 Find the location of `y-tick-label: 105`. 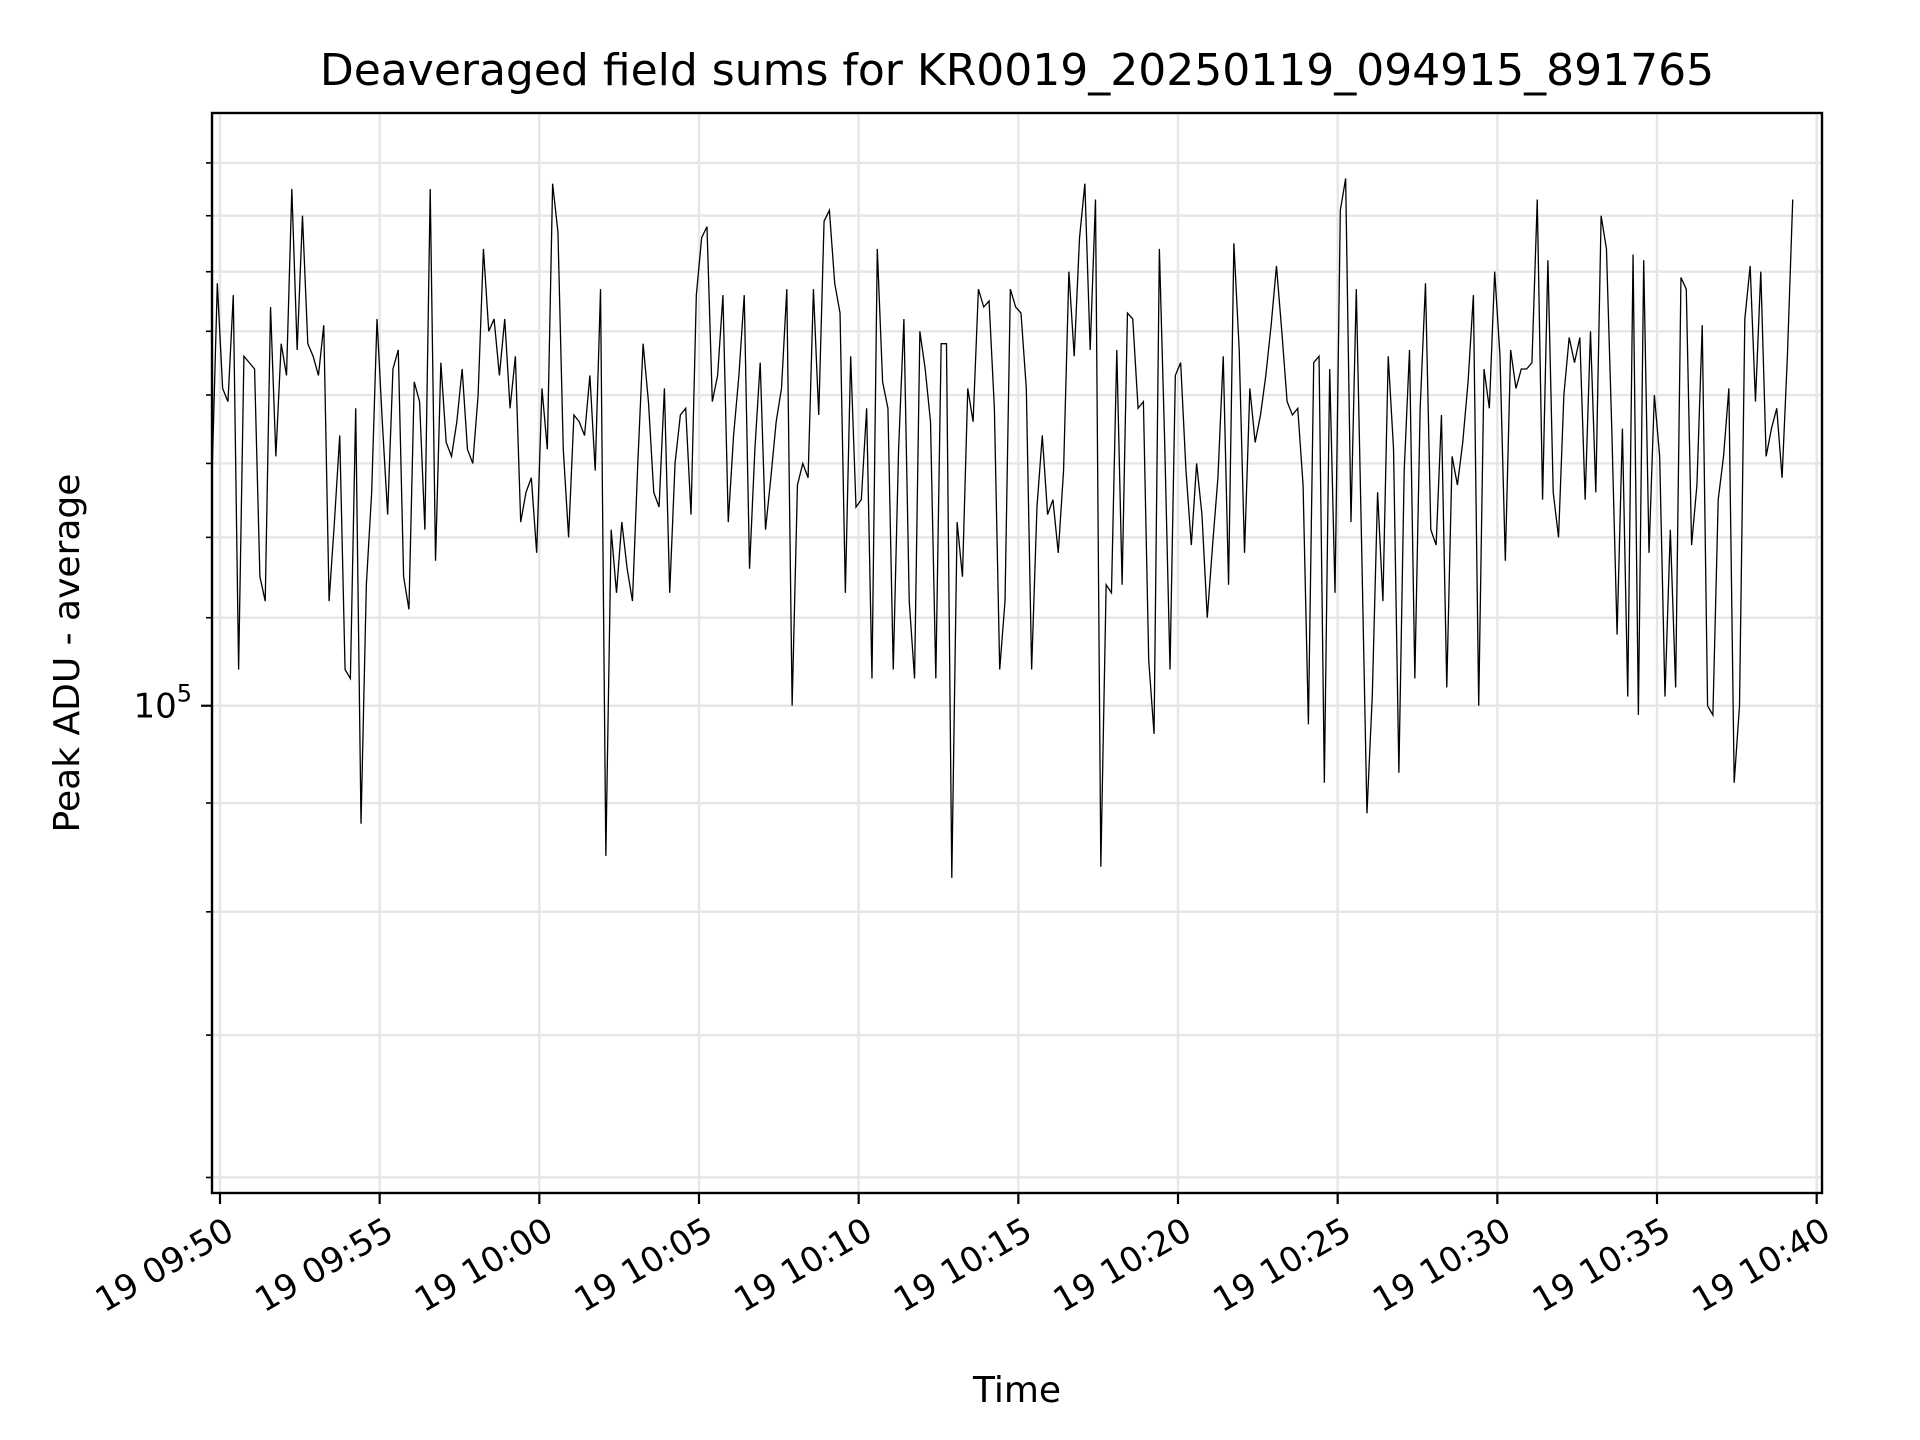

y-tick-label: 105 is located at coordinates (162, 703).